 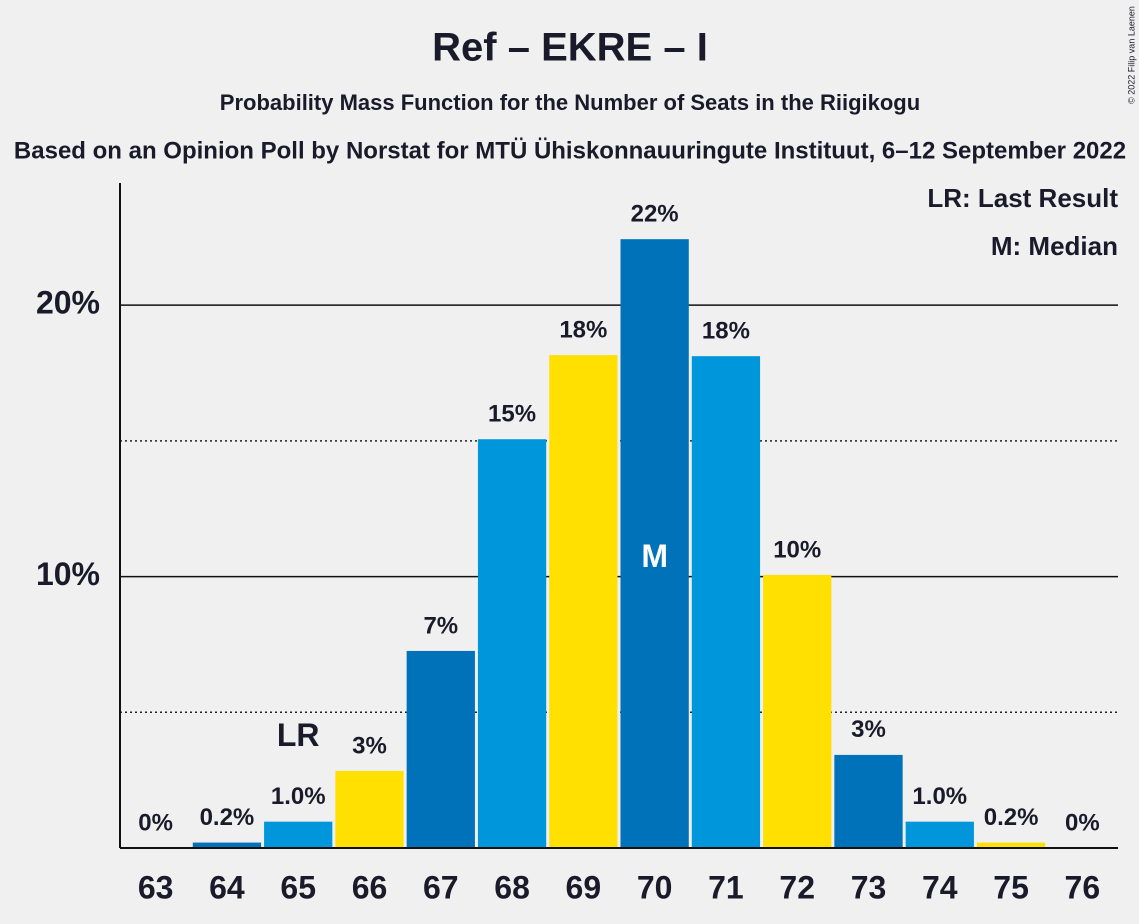 What do you see at coordinates (655, 214) in the screenshot?
I see `value-label: 22%` at bounding box center [655, 214].